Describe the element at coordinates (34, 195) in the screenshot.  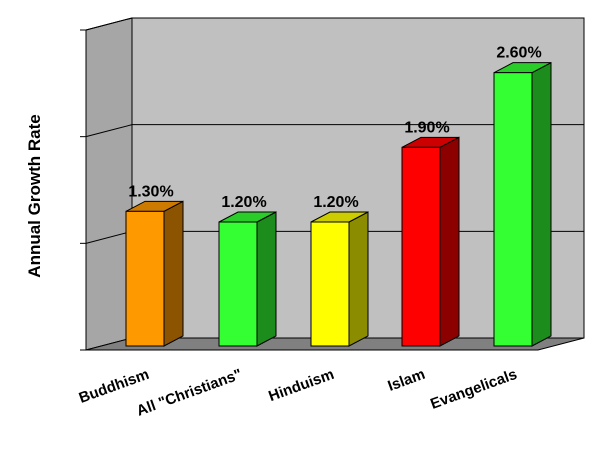
I see `y-axis-label: Annual Growth Rate` at that location.